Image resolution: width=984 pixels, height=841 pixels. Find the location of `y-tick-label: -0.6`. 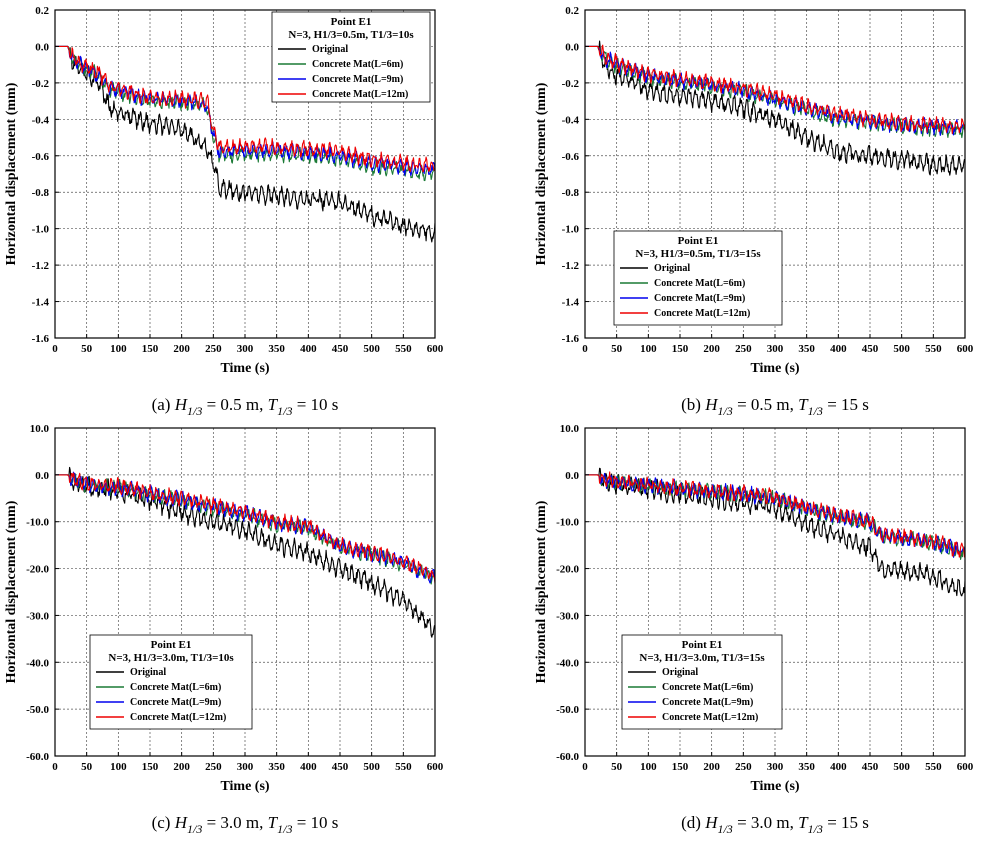

y-tick-label: -0.6 is located at coordinates (41, 157).